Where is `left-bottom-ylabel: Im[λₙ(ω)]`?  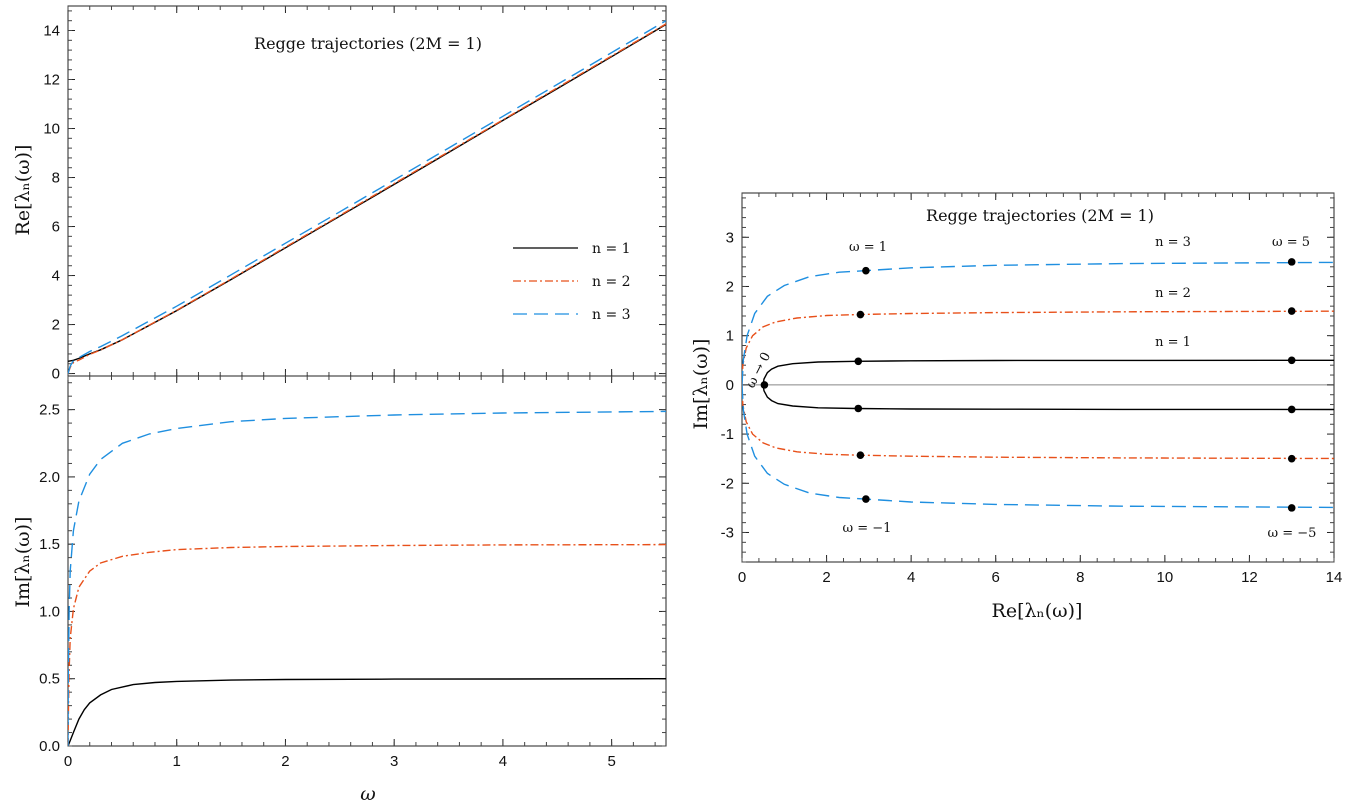
left-bottom-ylabel: Im[λₙ(ω)] is located at coordinates (23, 562).